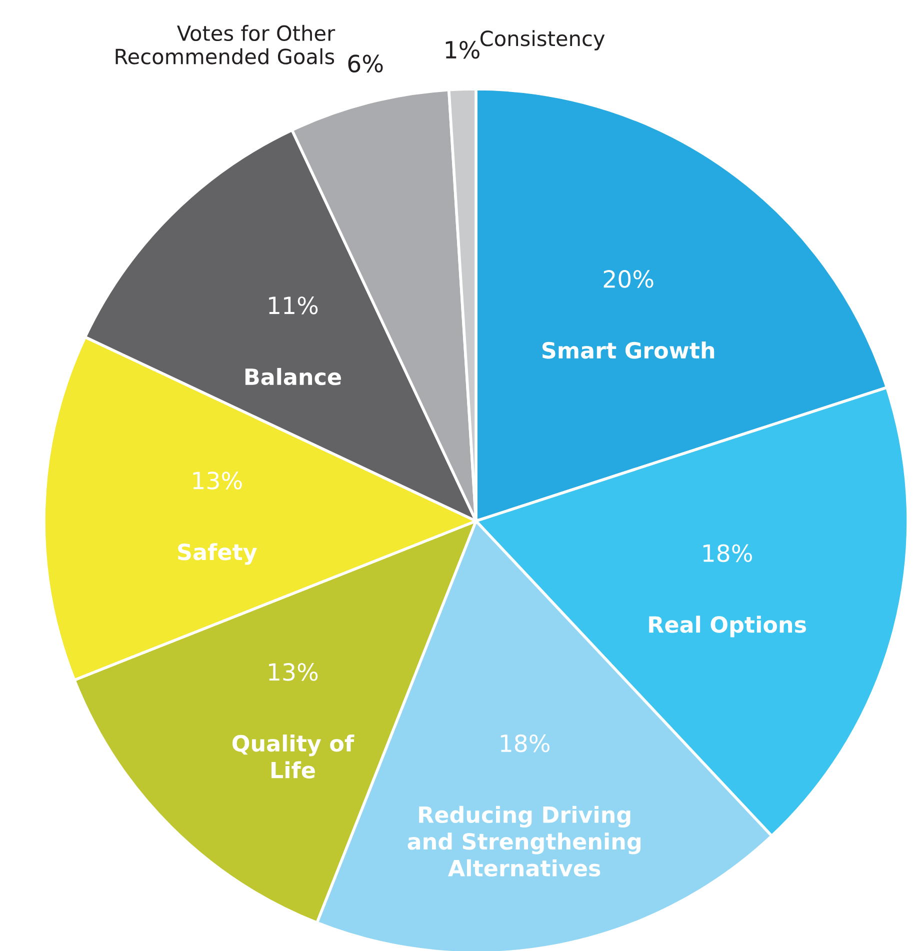 Image resolution: width=915 pixels, height=951 pixels. I want to click on data-label: 6%, so click(365, 63).